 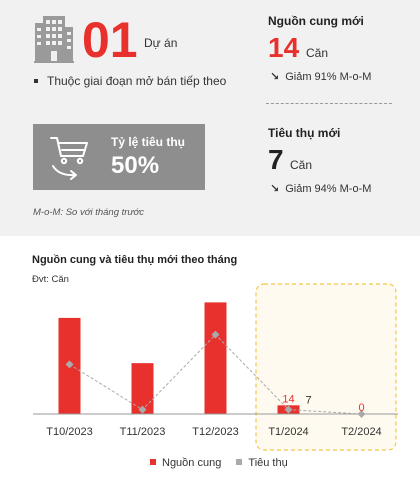 I want to click on new-sales-change: ↘ Giảm 94% M-o-M, so click(x=320, y=188).